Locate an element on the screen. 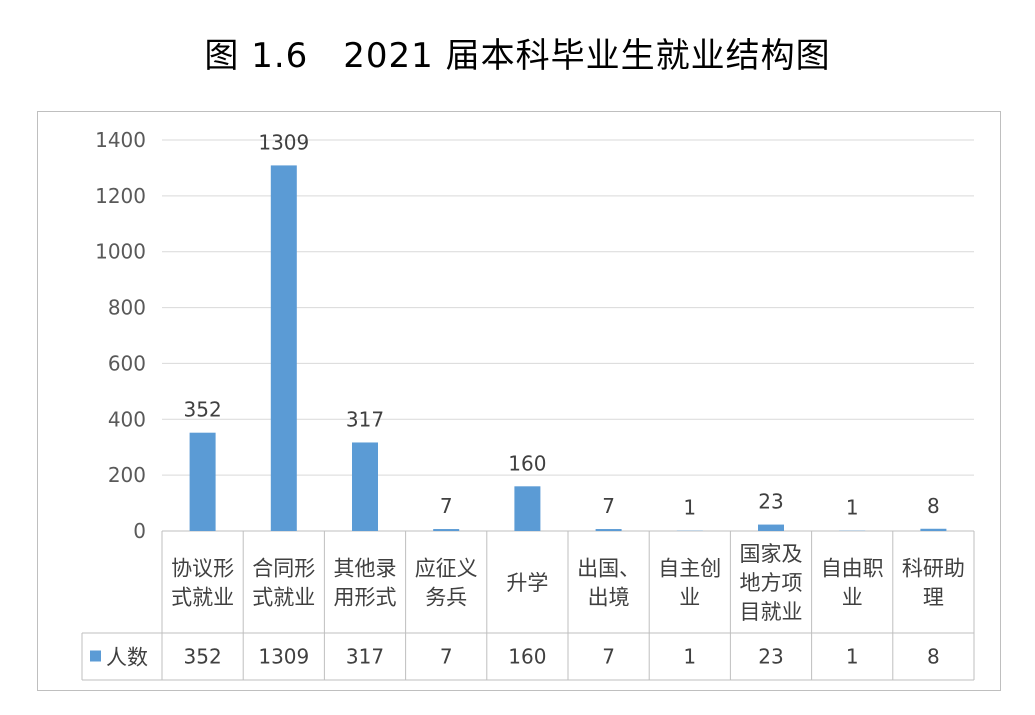  category-label: 其他录 is located at coordinates (365, 569).